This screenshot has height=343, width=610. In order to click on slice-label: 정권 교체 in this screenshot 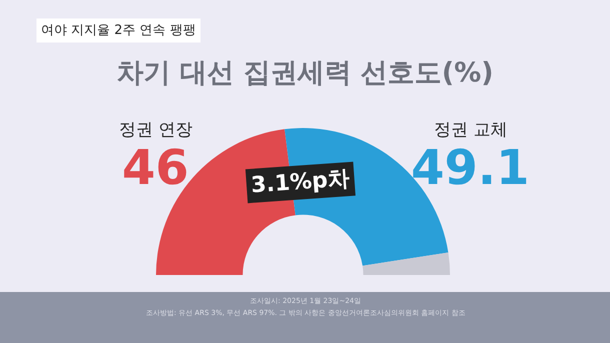, I will do `click(471, 130)`.